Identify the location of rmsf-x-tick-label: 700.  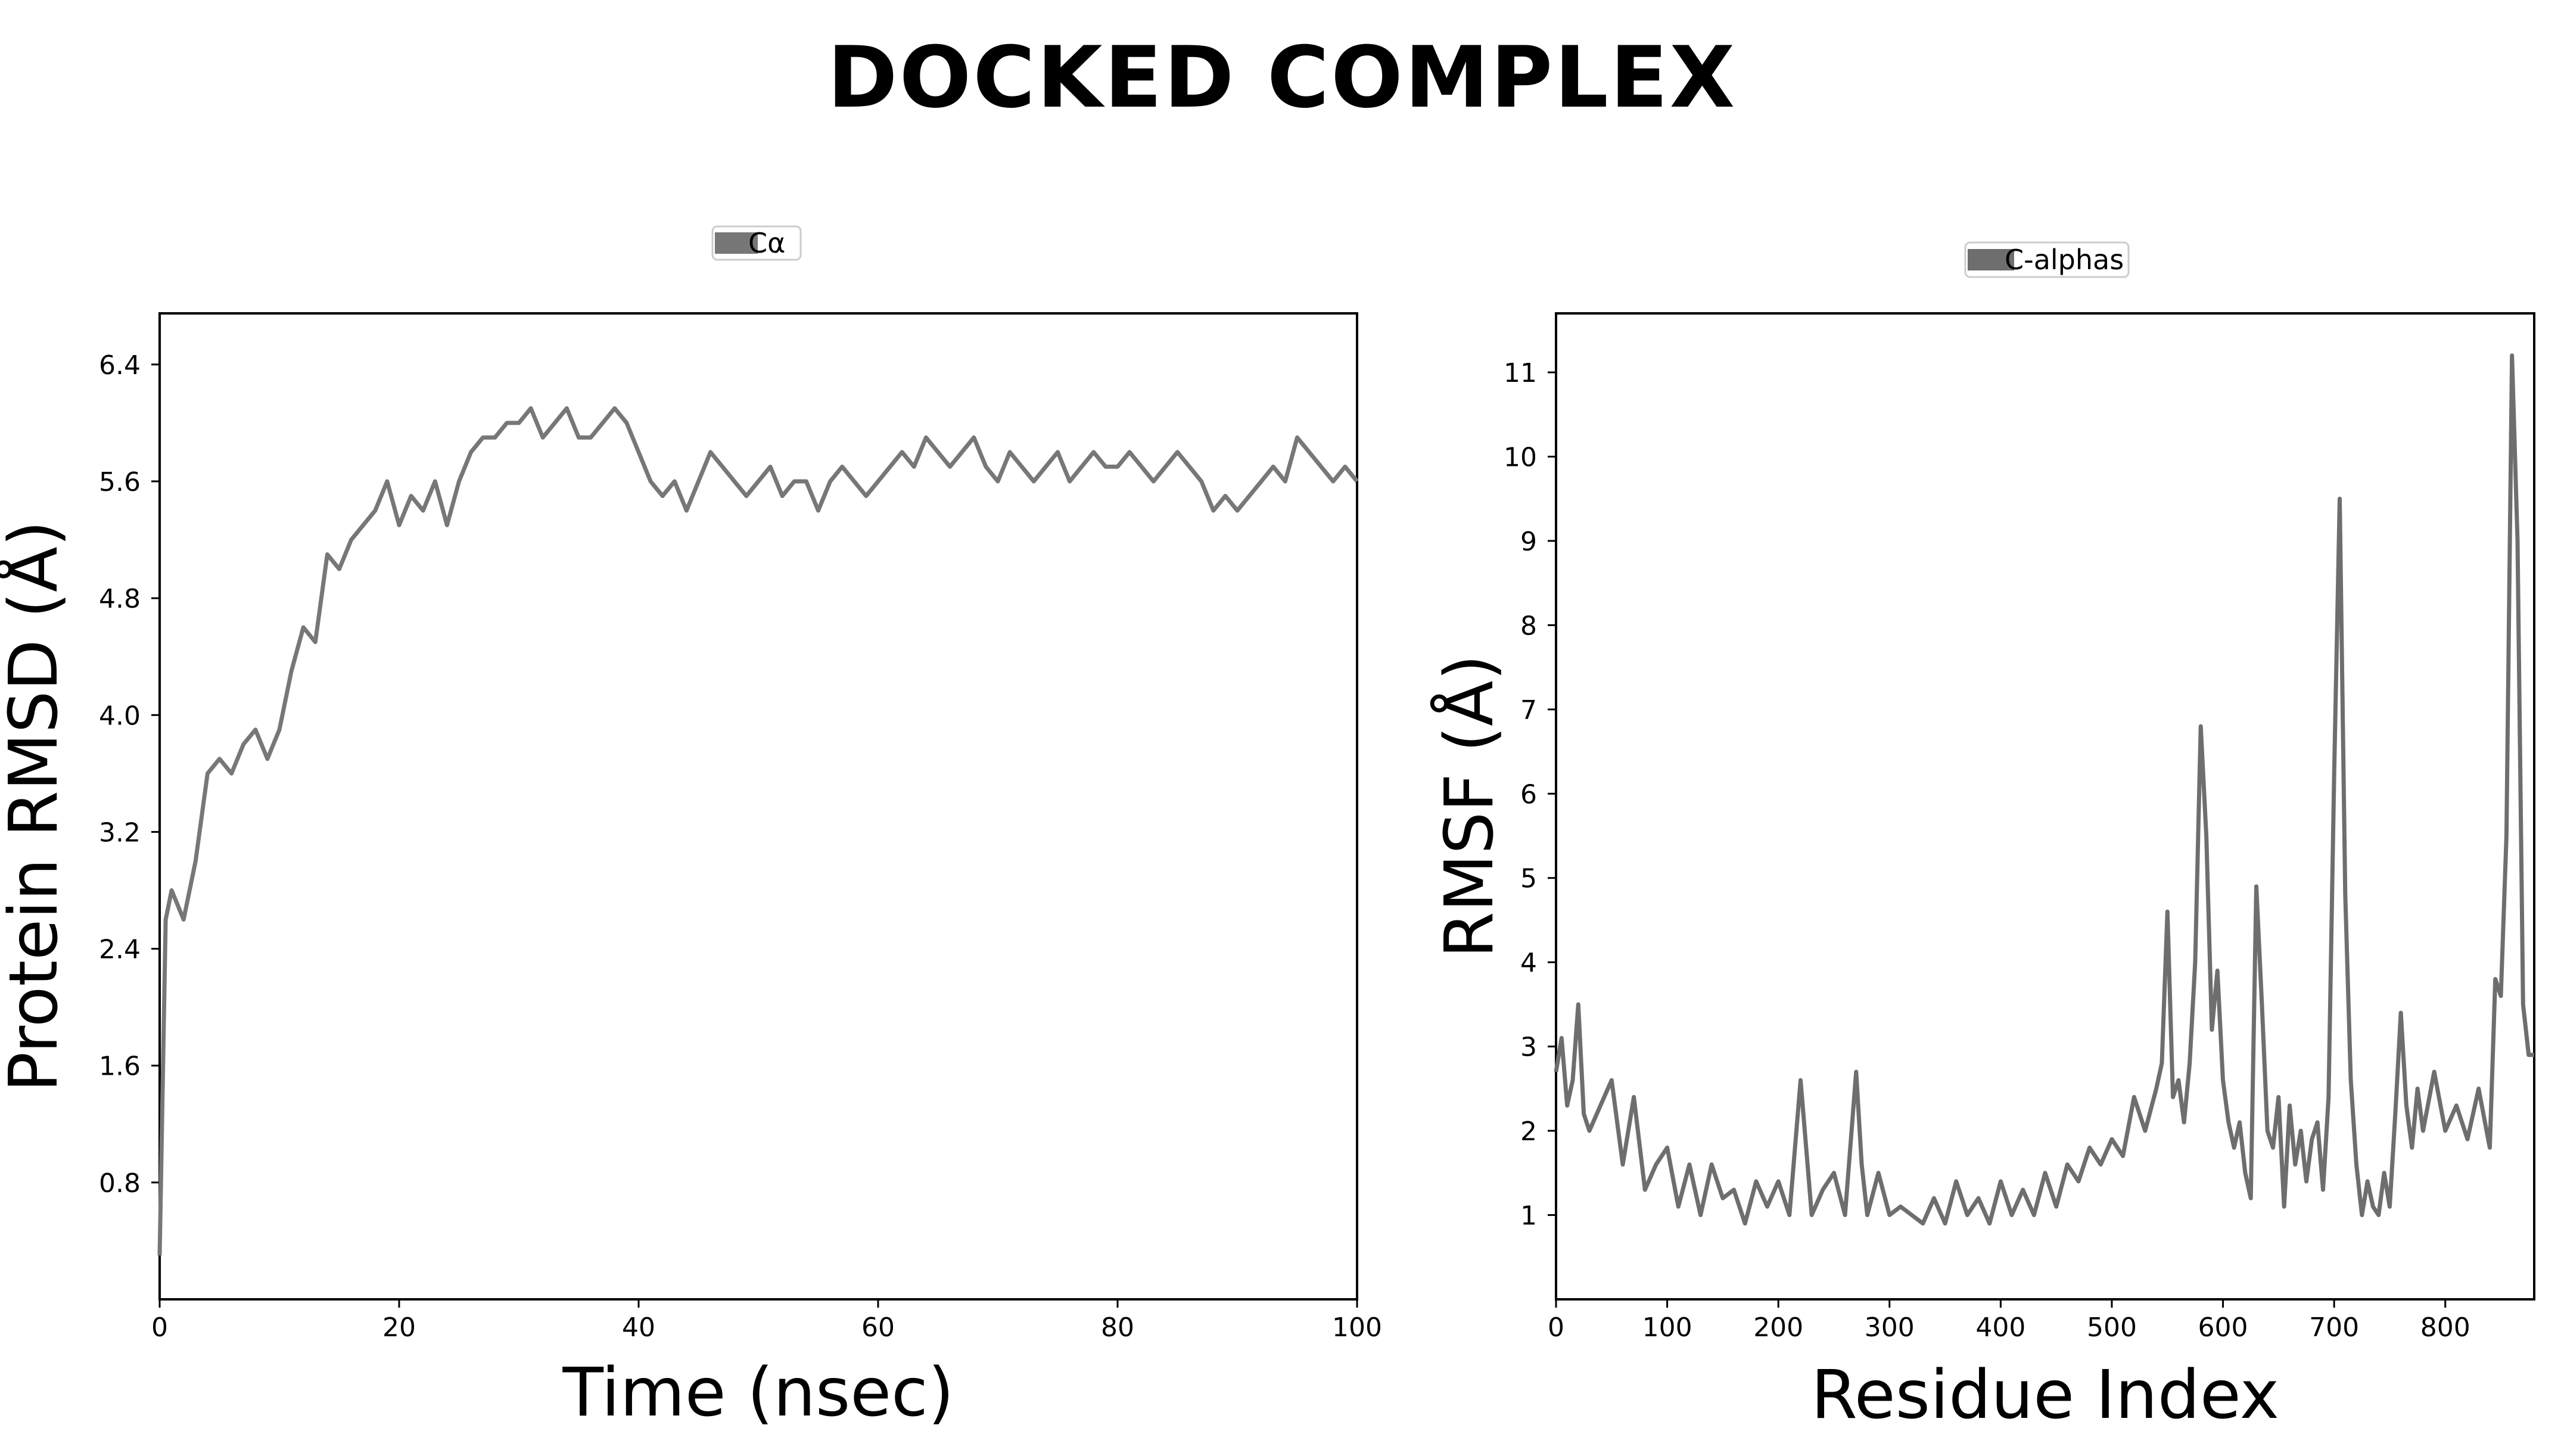
(2334, 1327).